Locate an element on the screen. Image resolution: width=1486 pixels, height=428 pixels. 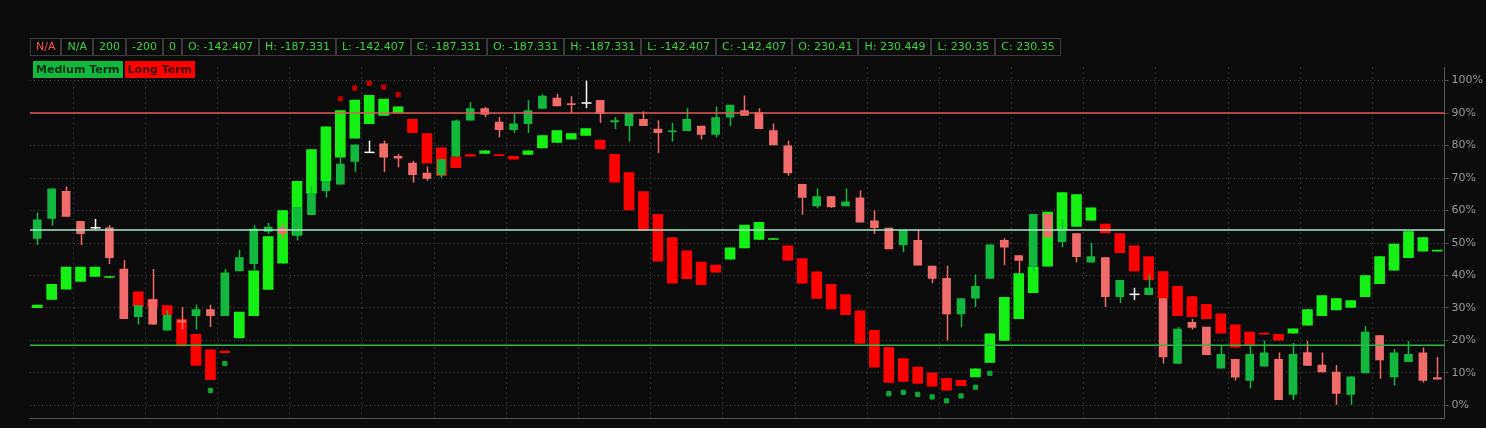
y-tick-label: 30% is located at coordinates (1464, 307).